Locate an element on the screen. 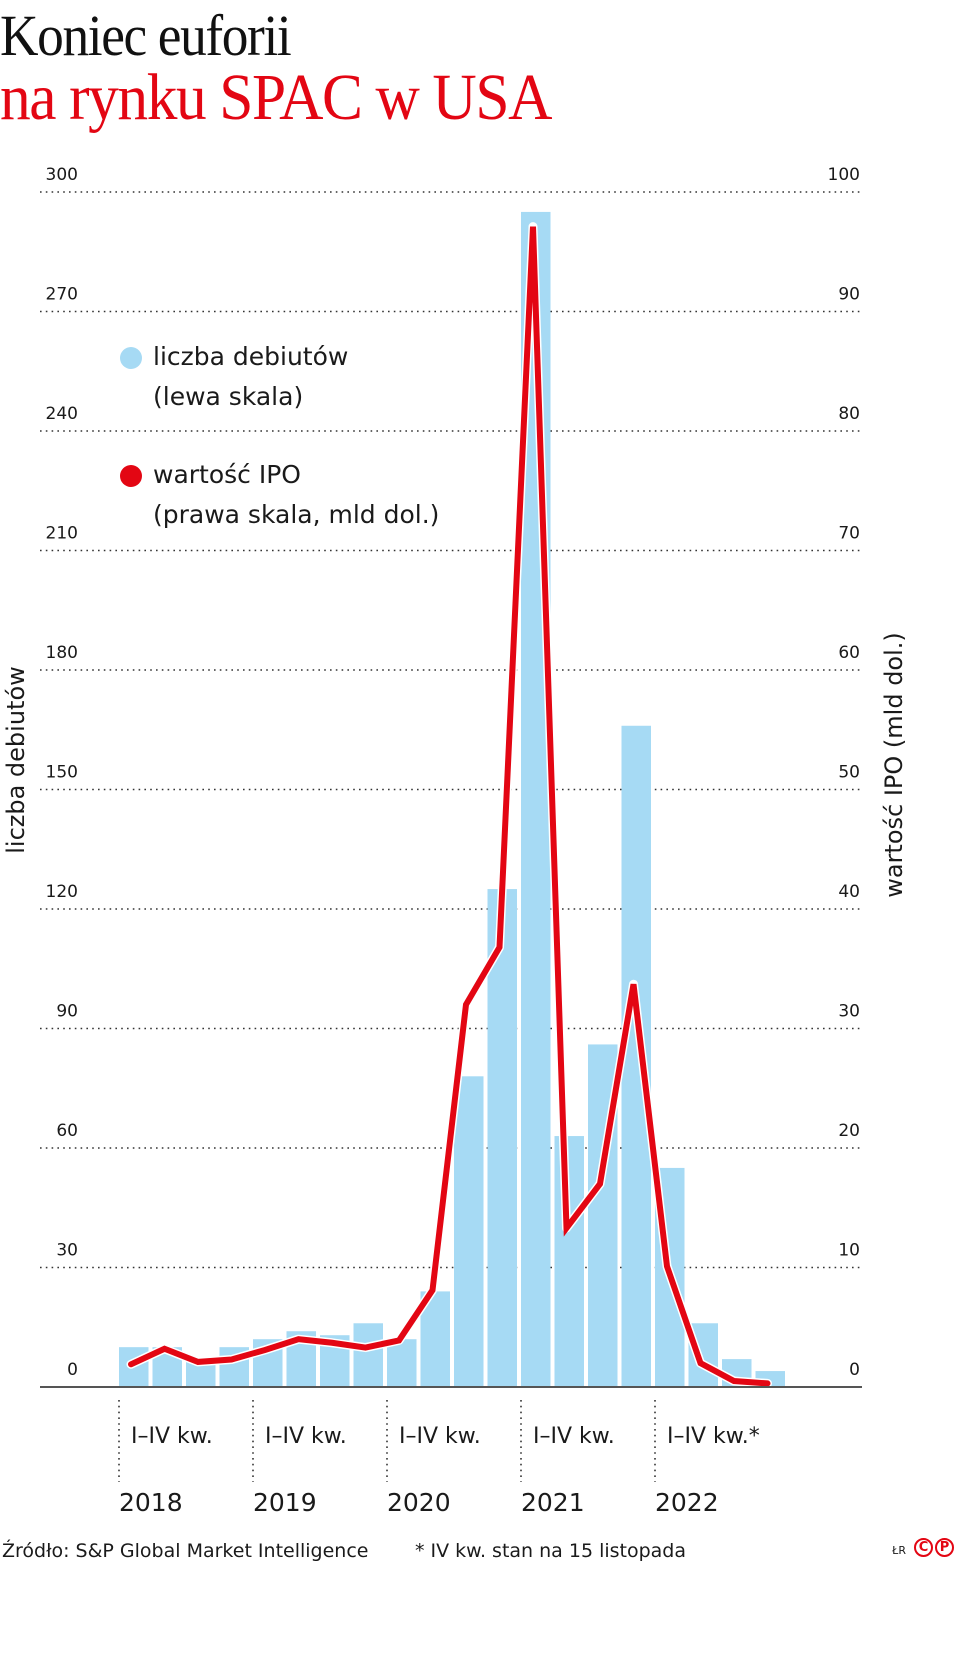 The height and width of the screenshot is (1660, 962). title-line-1: Koniec euforii is located at coordinates (146, 35).